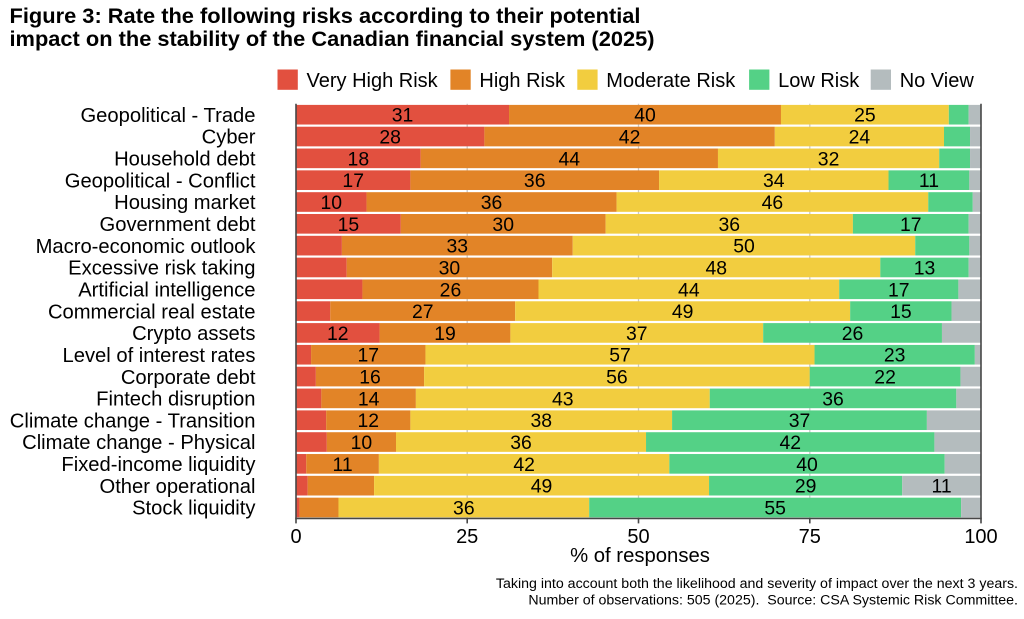 Image resolution: width=1024 pixels, height=619 pixels. I want to click on svg-text: 23, so click(895, 356).